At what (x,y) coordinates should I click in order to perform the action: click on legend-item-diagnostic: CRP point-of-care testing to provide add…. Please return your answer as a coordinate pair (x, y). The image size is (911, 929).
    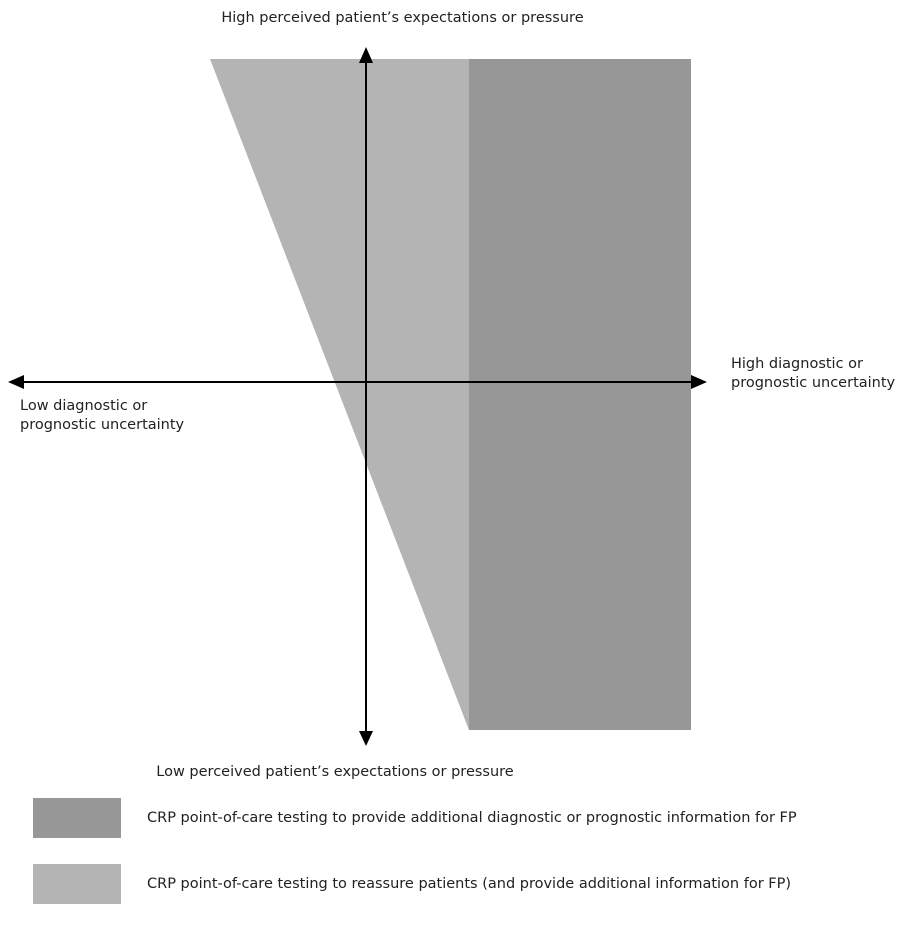
    Looking at the image, I should click on (415, 818).